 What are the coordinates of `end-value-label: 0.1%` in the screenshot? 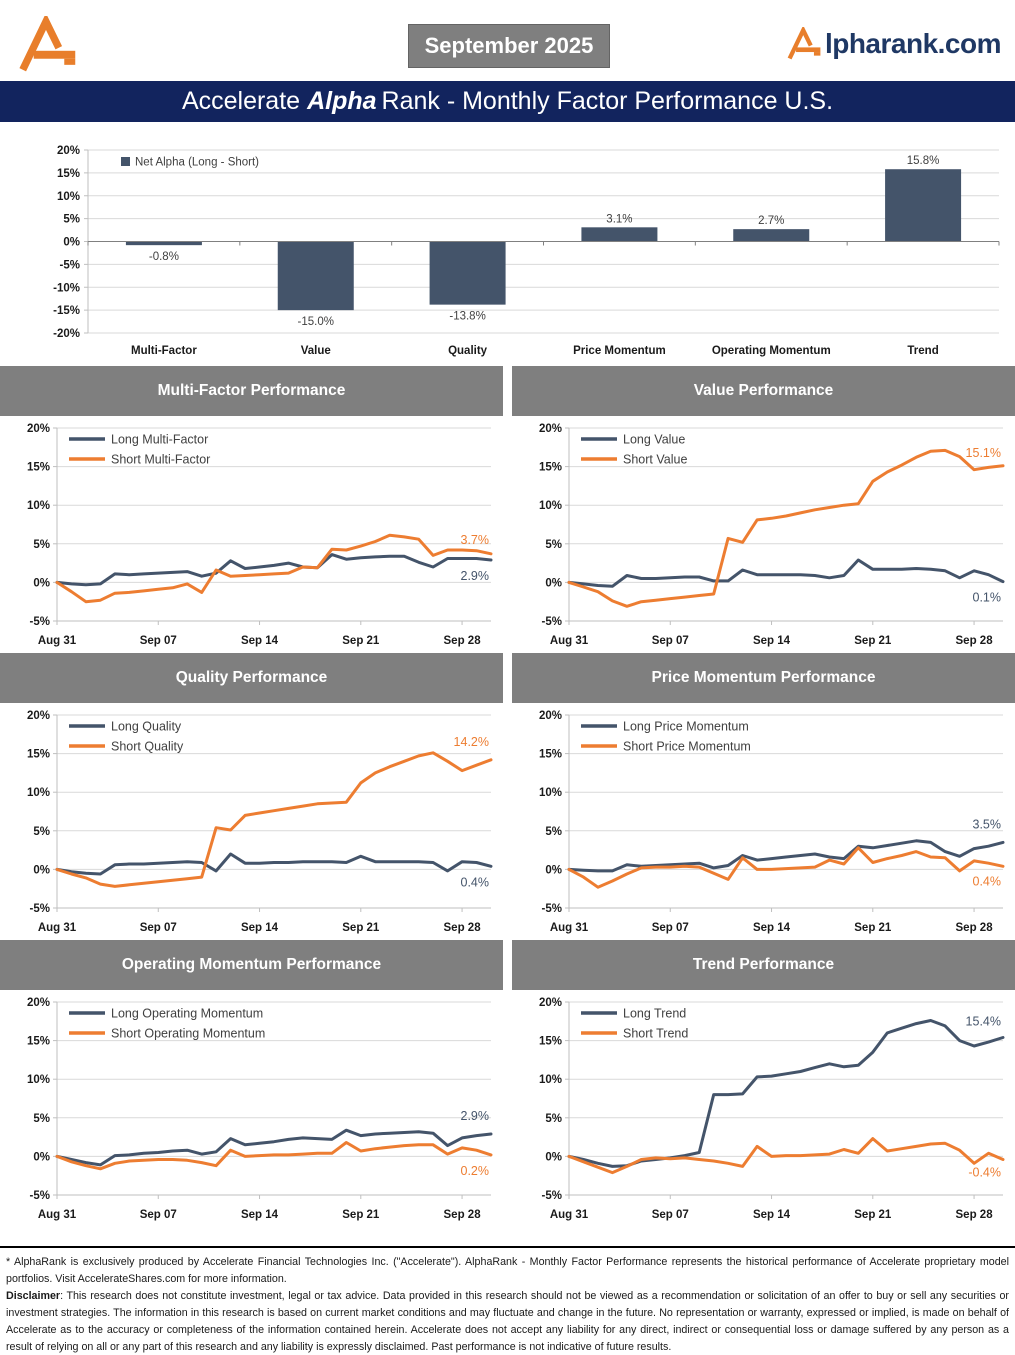 It's located at (987, 598).